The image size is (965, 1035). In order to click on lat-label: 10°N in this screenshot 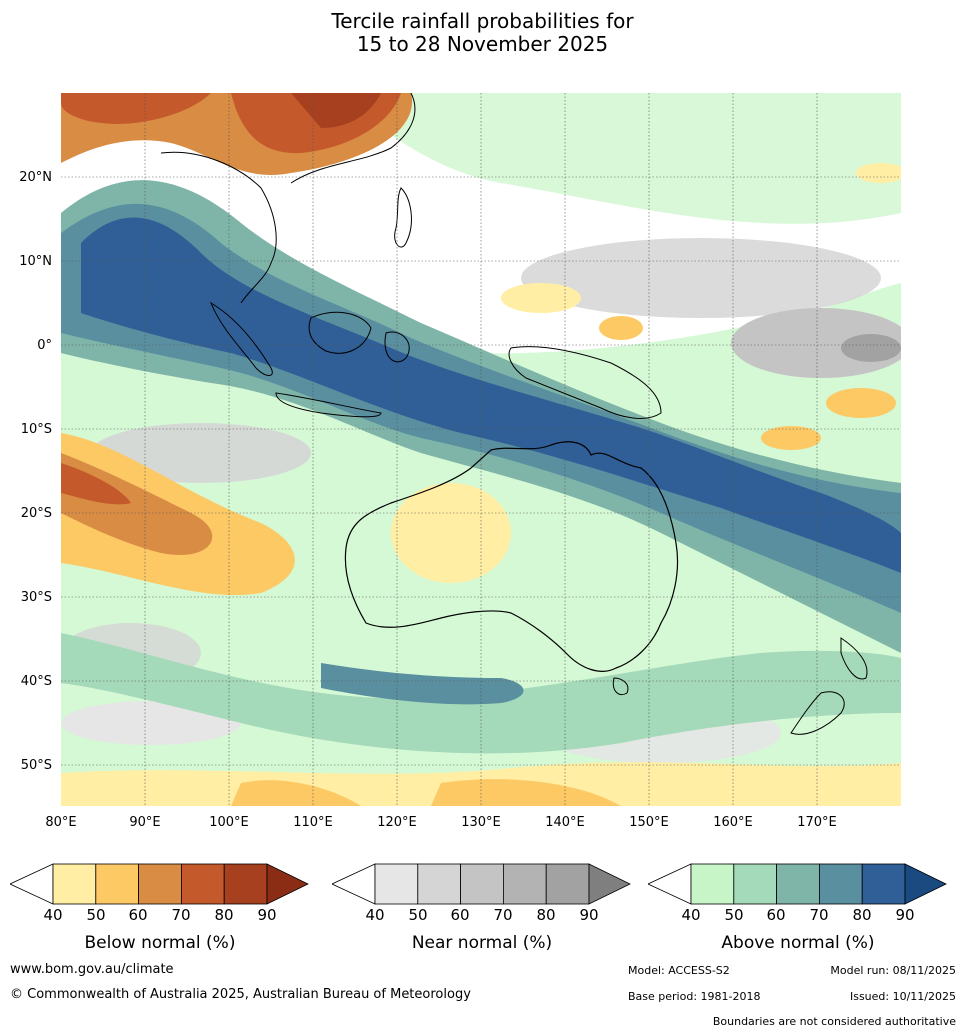, I will do `click(35, 261)`.